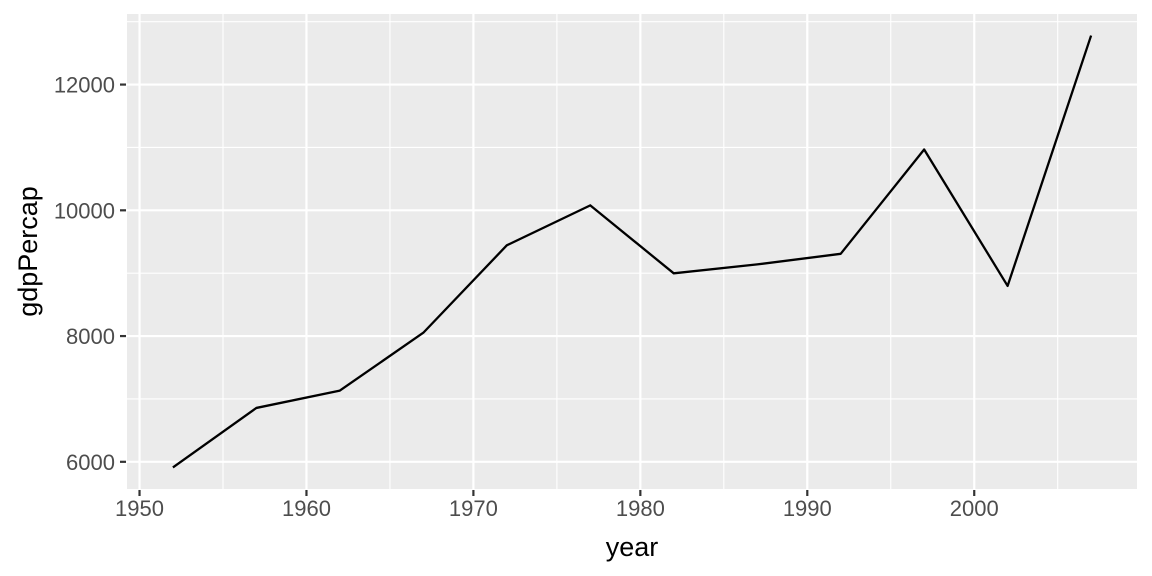 The image size is (1152, 576). Describe the element at coordinates (90, 336) in the screenshot. I see `y-tick-label: 8000` at that location.